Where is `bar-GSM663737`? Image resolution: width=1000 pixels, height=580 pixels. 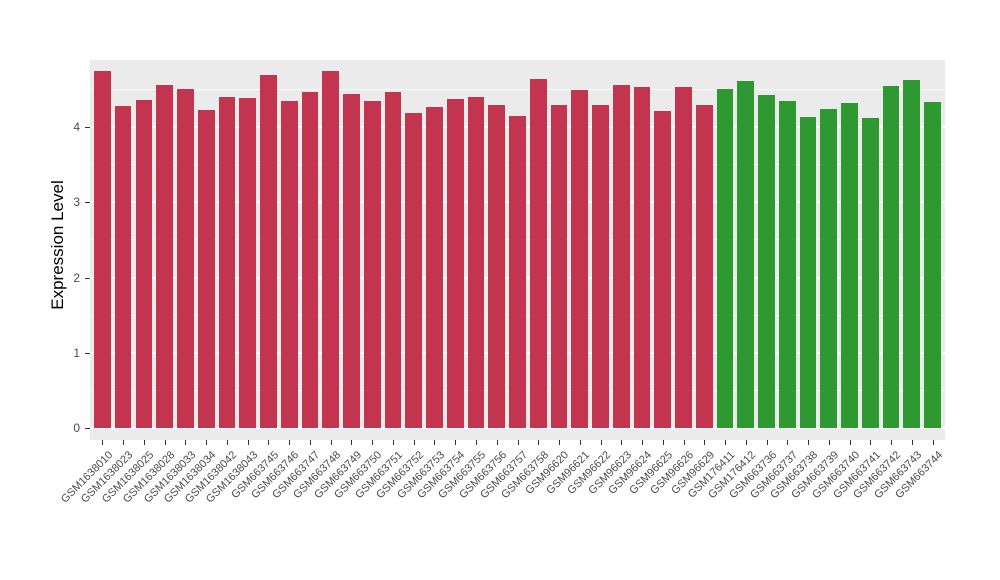
bar-GSM663737 is located at coordinates (787, 264).